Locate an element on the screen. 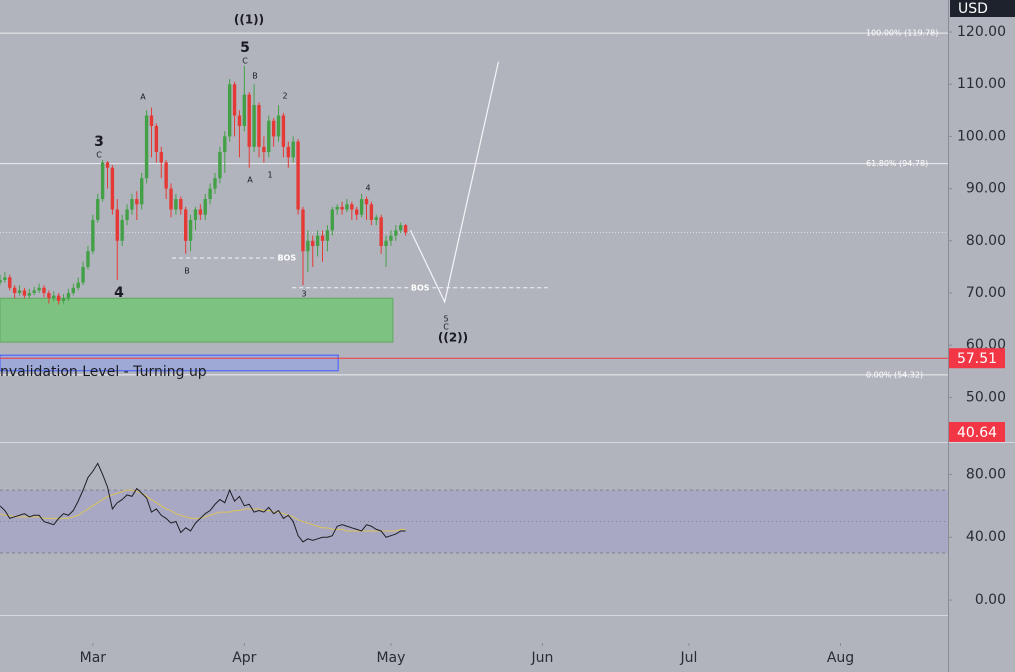 The width and height of the screenshot is (1015, 672). price-badge-label: 40.64 is located at coordinates (977, 433).